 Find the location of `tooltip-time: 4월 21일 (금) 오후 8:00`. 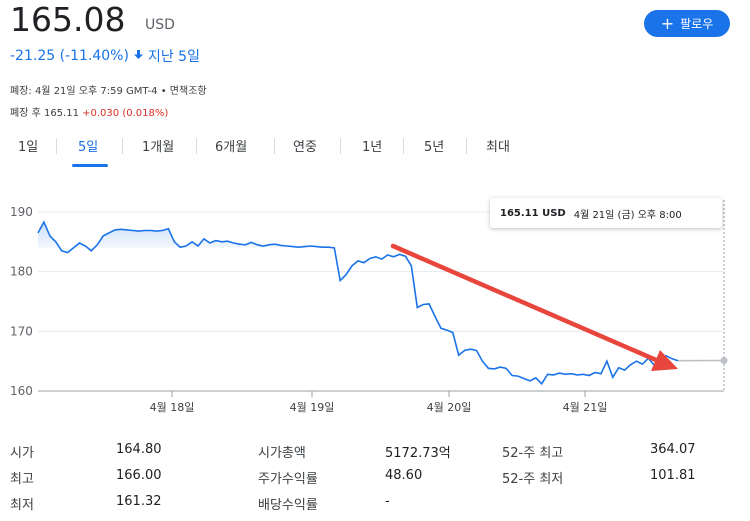

tooltip-time: 4월 21일 (금) 오후 8:00 is located at coordinates (627, 215).